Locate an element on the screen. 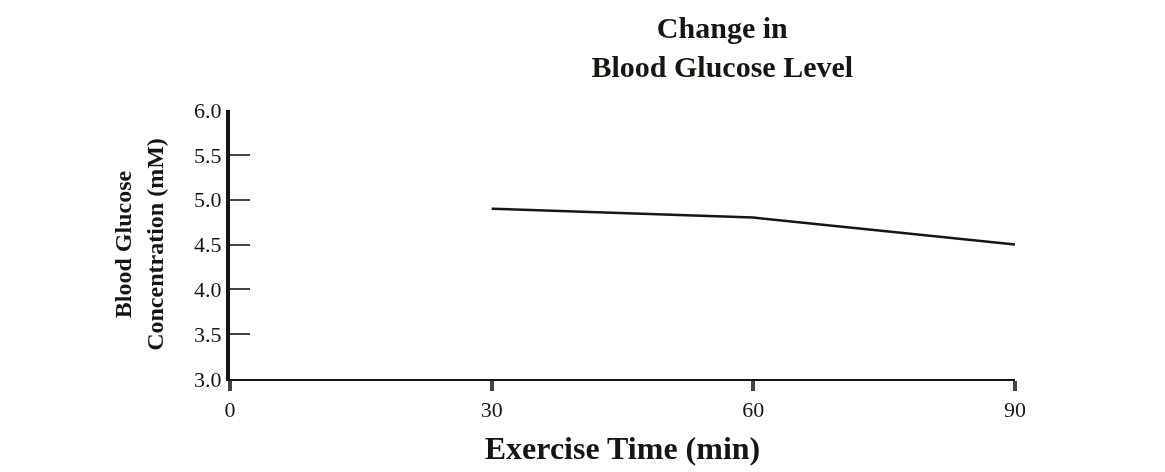 This screenshot has width=1165, height=472. chart-title: Change in Blood Glucose Level is located at coordinates (722, 46).